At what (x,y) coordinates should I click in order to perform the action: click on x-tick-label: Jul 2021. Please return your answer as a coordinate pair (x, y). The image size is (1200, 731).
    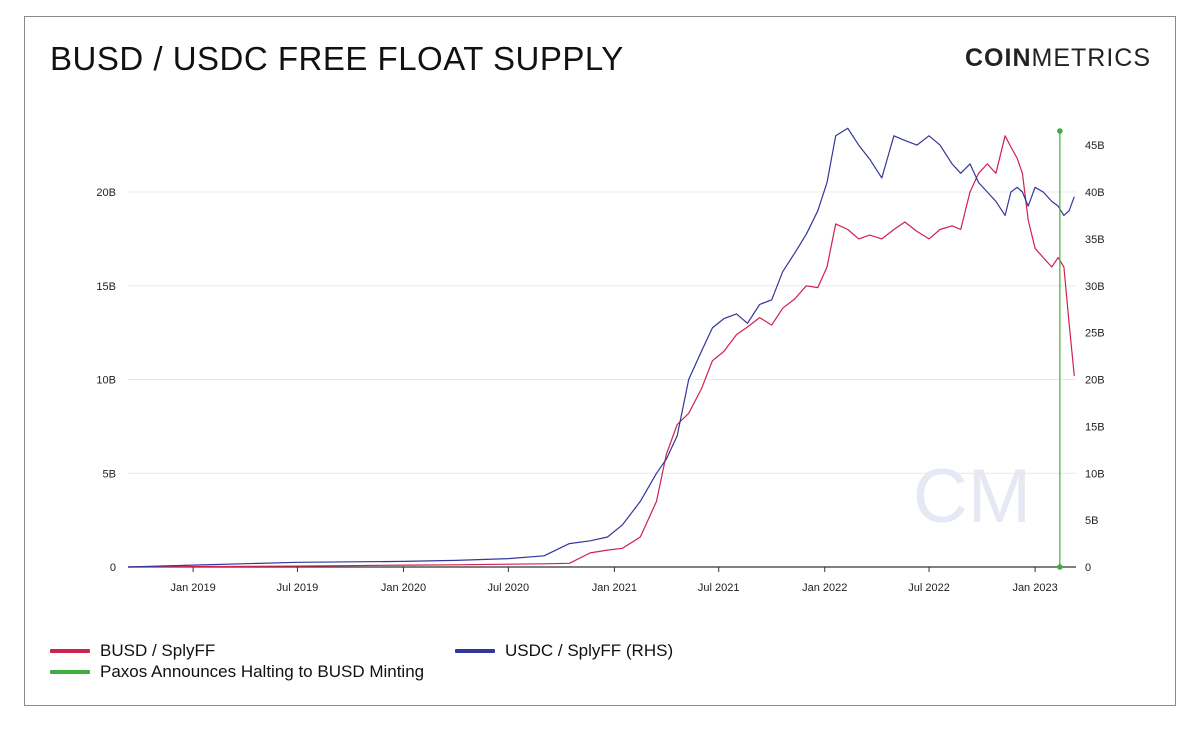
    Looking at the image, I should click on (719, 588).